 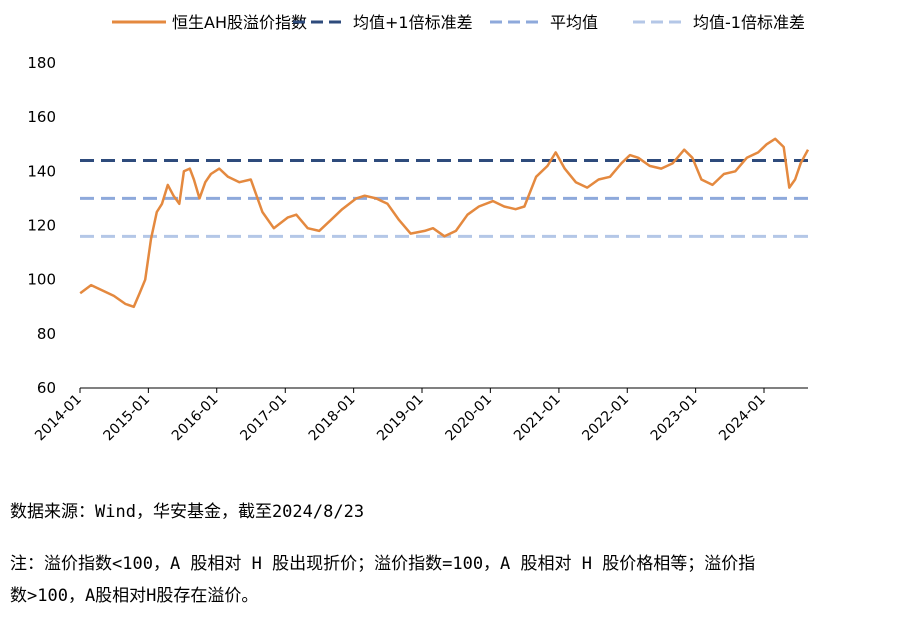 What do you see at coordinates (574, 22) in the screenshot?
I see `legend-label: 平均值` at bounding box center [574, 22].